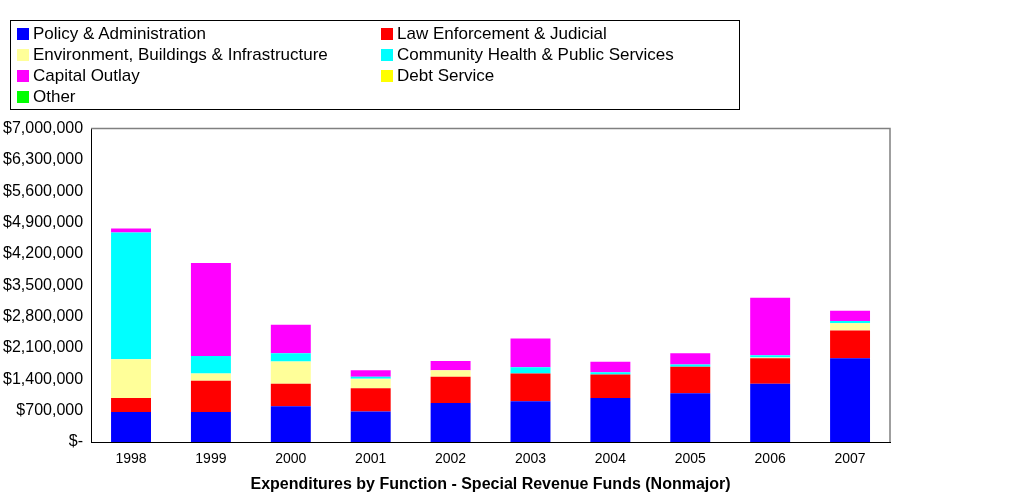 The height and width of the screenshot is (500, 1011). I want to click on y-tick-label: $700,000, so click(50, 410).